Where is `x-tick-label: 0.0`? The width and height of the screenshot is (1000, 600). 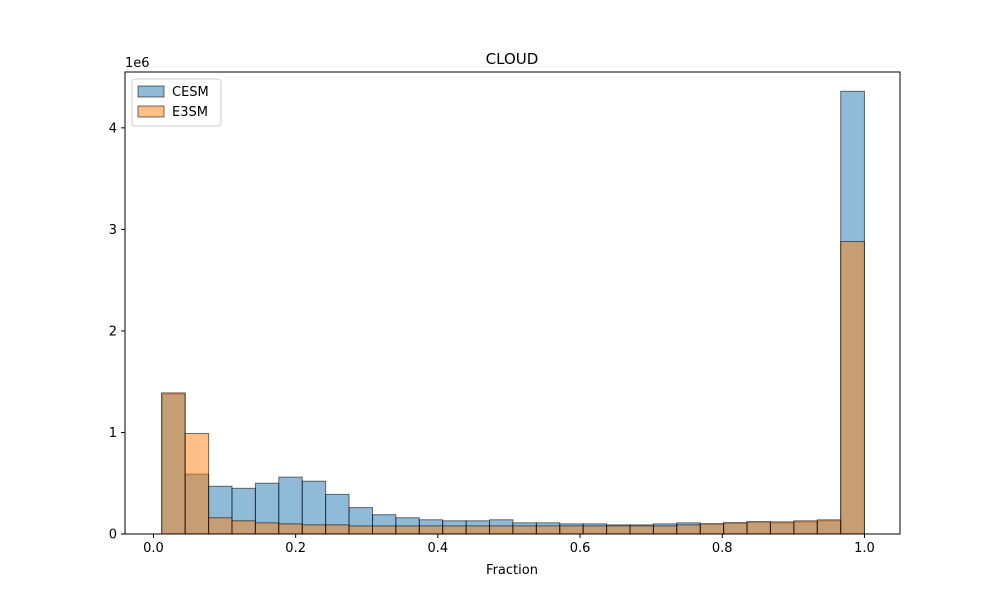
x-tick-label: 0.0 is located at coordinates (153, 548).